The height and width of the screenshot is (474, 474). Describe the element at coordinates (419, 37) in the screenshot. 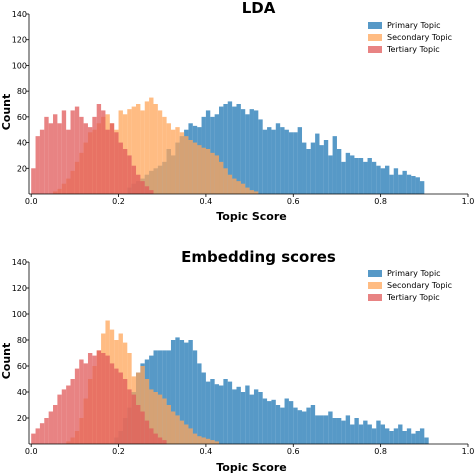

I see `legend-label: Secondary Topic` at that location.